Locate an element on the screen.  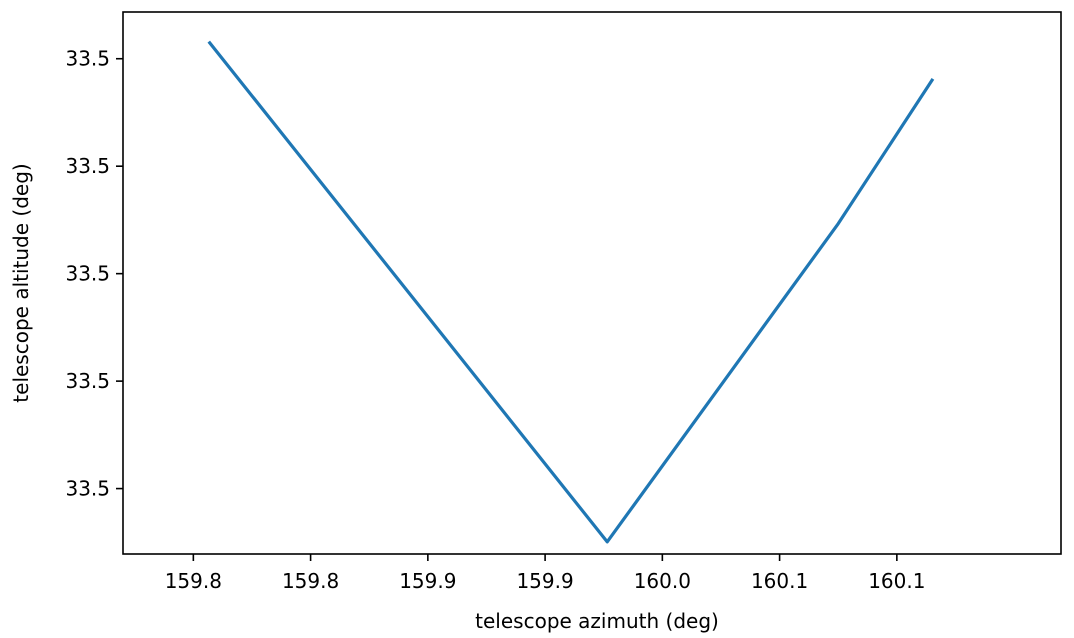
y-ticks: 33.5 33.5 33.5 33.5 33.5 is located at coordinates (94, 274).